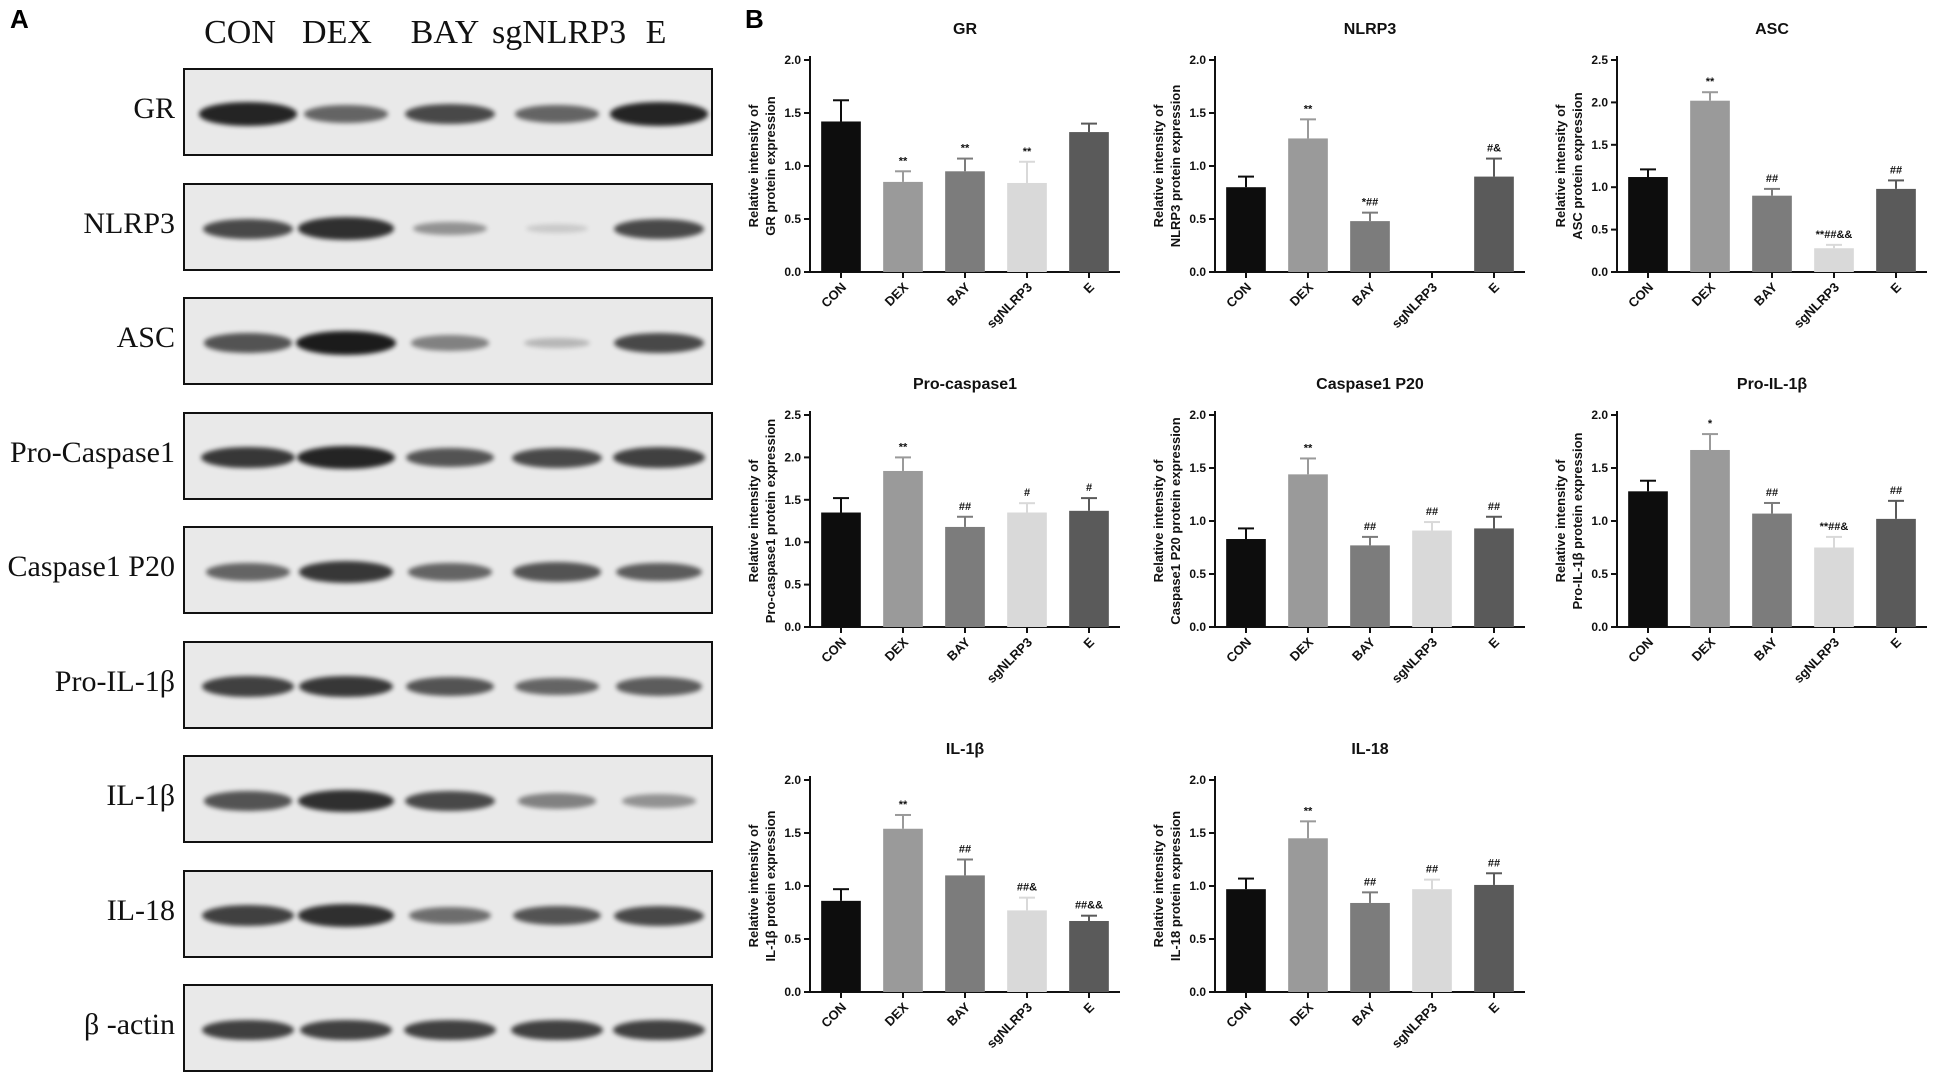 Image resolution: width=1950 pixels, height=1072 pixels. Describe the element at coordinates (1772, 384) in the screenshot. I see `chart-title: Pro-IL-1β` at that location.